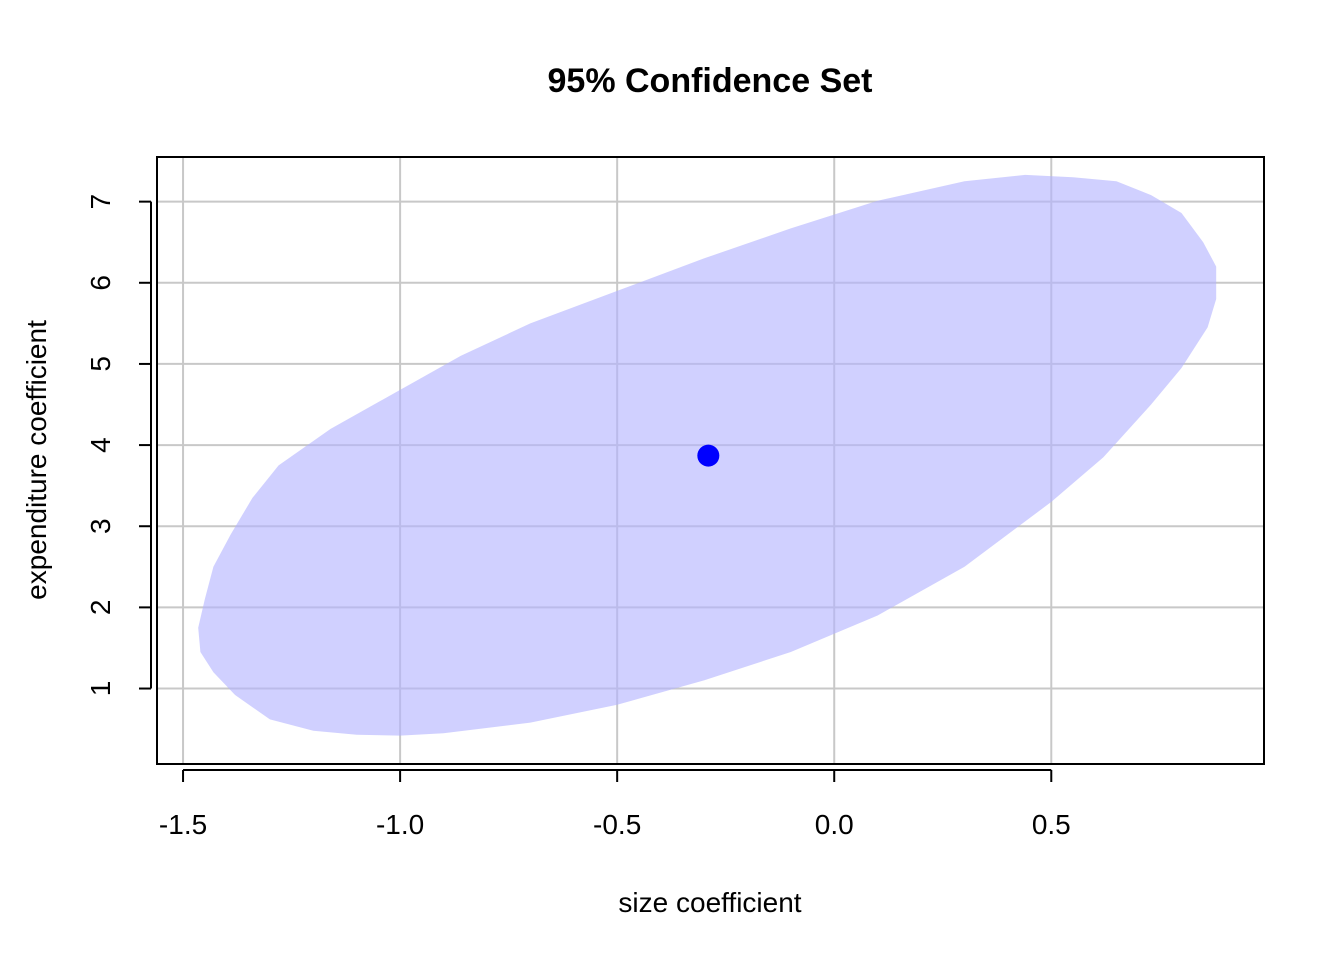 This screenshot has height=960, width=1344. I want to click on x-axis: -1.5 -1.0 -0.5 0.0 0.5, so click(615, 804).